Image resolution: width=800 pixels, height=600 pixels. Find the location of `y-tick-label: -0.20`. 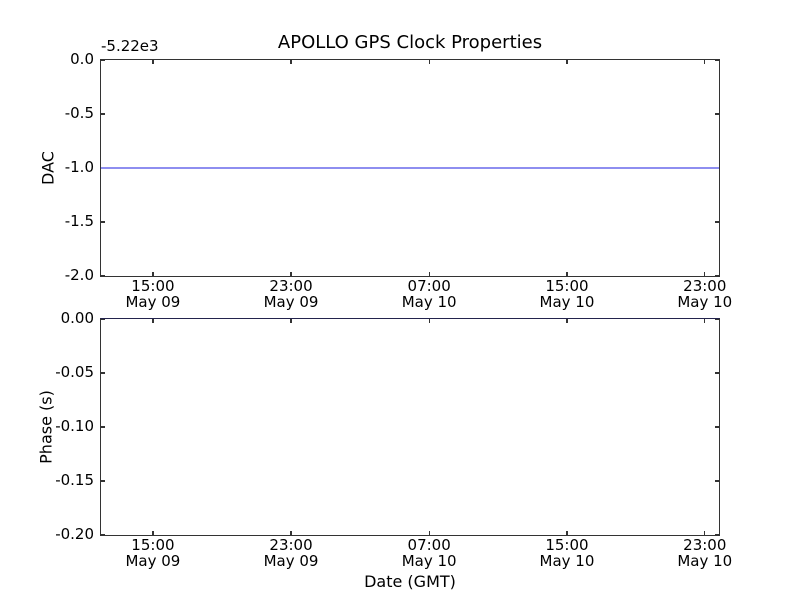

y-tick-label: -0.20 is located at coordinates (74, 534).